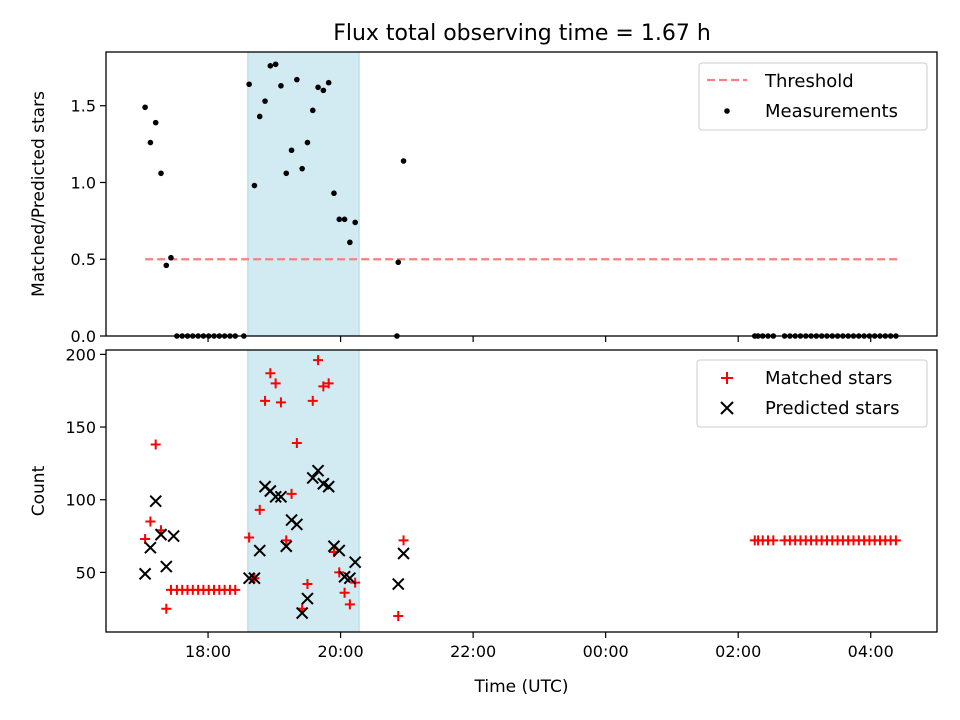 The height and width of the screenshot is (720, 960). Describe the element at coordinates (606, 651) in the screenshot. I see `x-tick-label: 00:00` at that location.